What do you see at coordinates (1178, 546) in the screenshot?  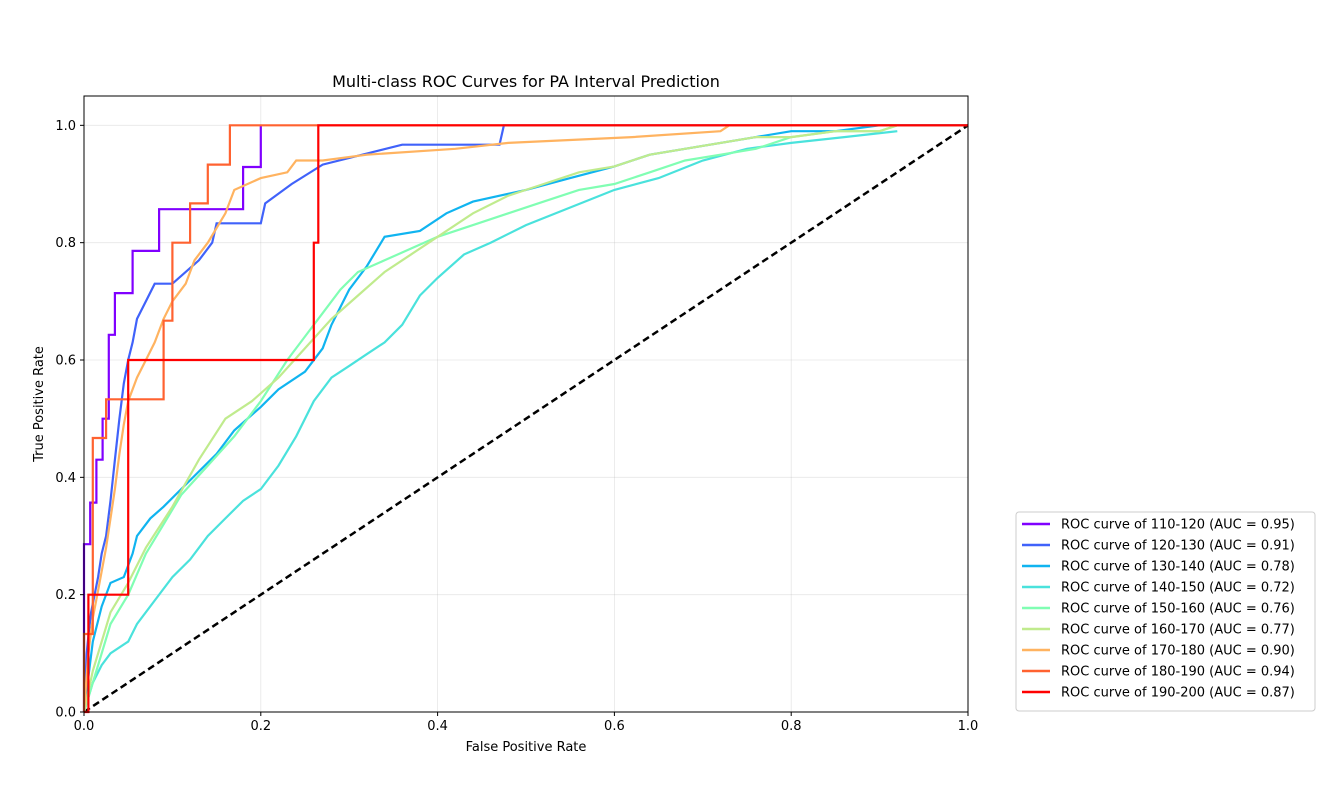 I see `legend-entry-label-1: ROC curve of 120-130 (AUC = 0.91)` at bounding box center [1178, 546].